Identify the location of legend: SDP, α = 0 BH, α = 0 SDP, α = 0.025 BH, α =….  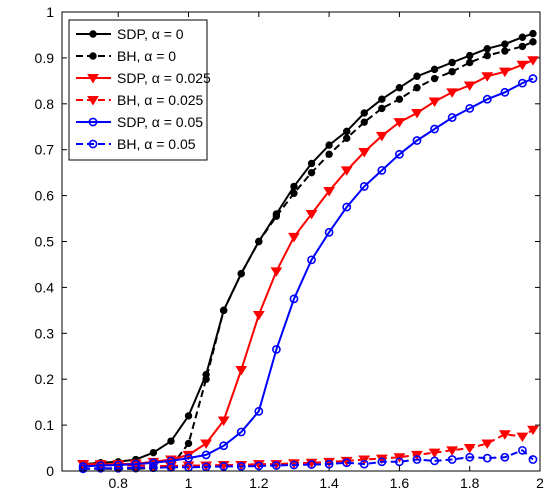
(139, 90).